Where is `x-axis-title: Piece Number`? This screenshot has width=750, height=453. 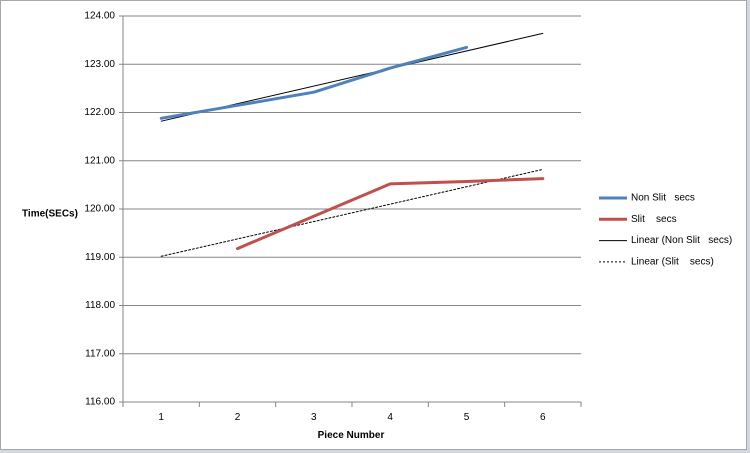
x-axis-title: Piece Number is located at coordinates (351, 435).